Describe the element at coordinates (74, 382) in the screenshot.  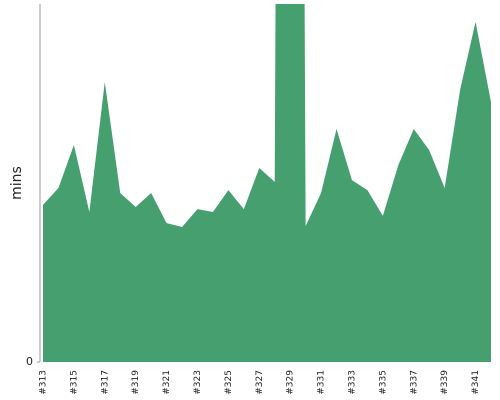
I see `x-tick-label: #315` at that location.